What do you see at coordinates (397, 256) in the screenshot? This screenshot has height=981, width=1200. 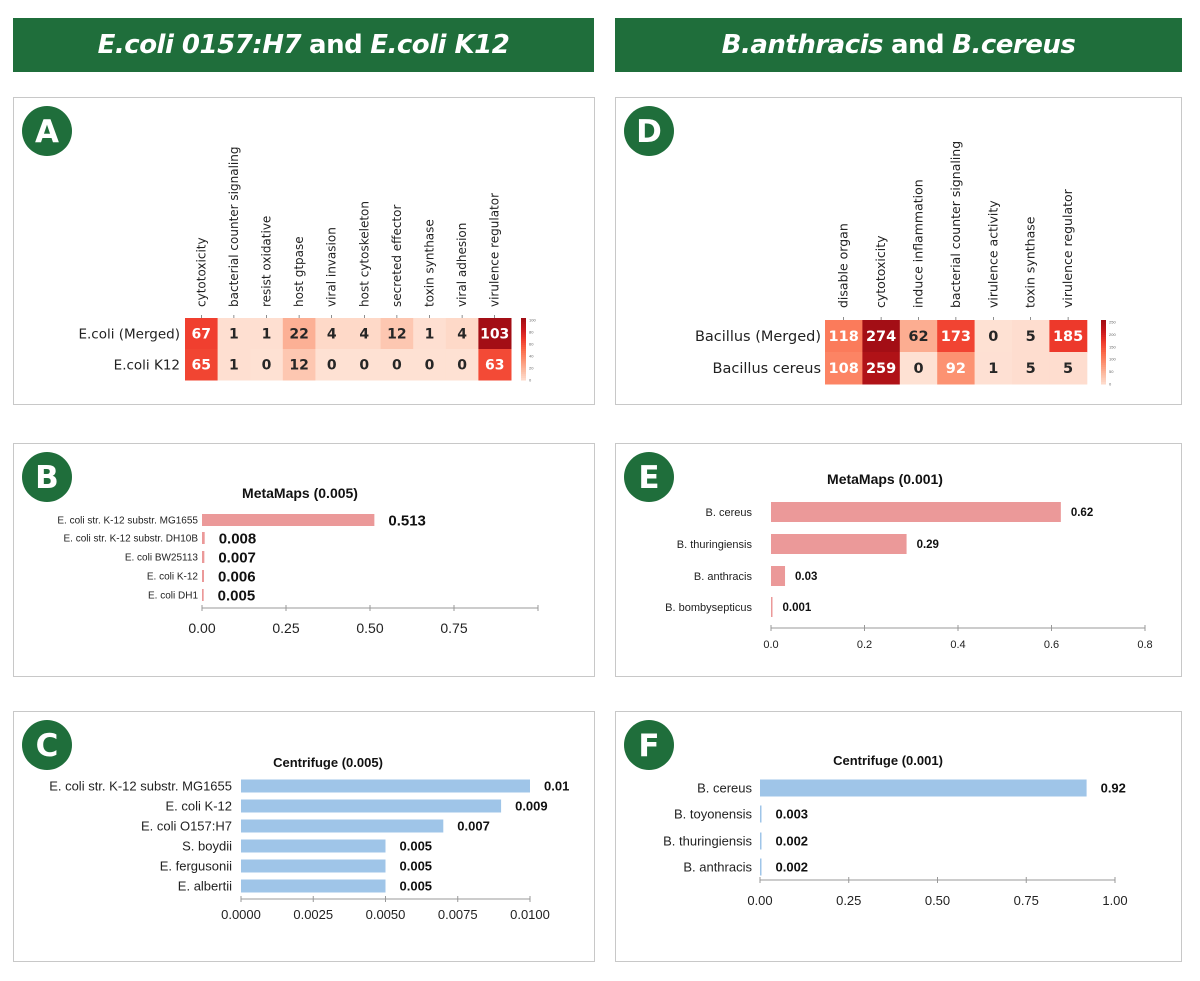 I see `heatmap-column-label: secreted effector` at bounding box center [397, 256].